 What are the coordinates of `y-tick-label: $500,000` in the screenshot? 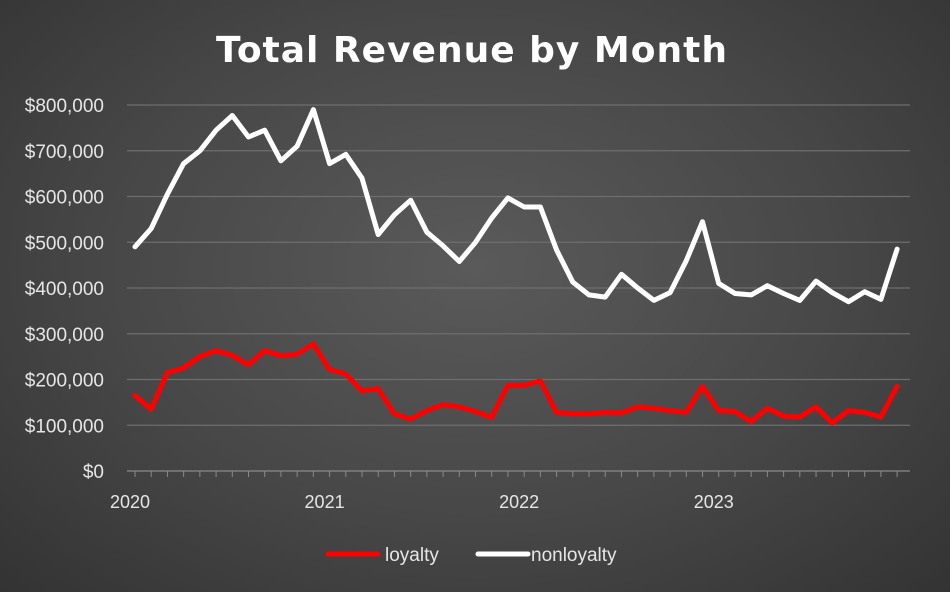 It's located at (64, 243).